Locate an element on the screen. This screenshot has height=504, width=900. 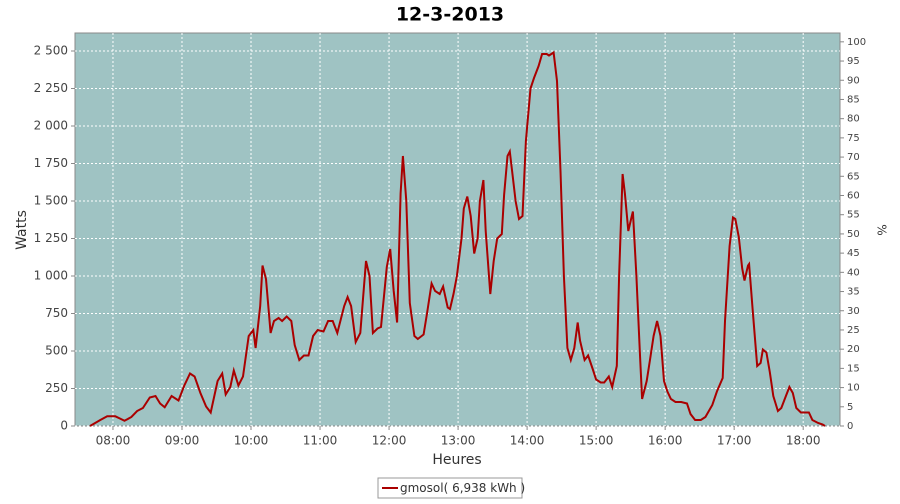
x-tick-label: 10:00 is located at coordinates (251, 441).